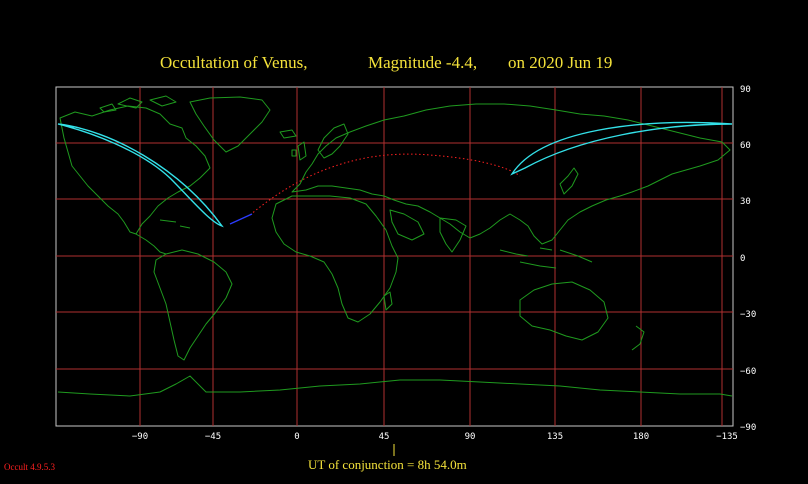  What do you see at coordinates (641, 437) in the screenshot?
I see `lon-label-180: 180` at bounding box center [641, 437].